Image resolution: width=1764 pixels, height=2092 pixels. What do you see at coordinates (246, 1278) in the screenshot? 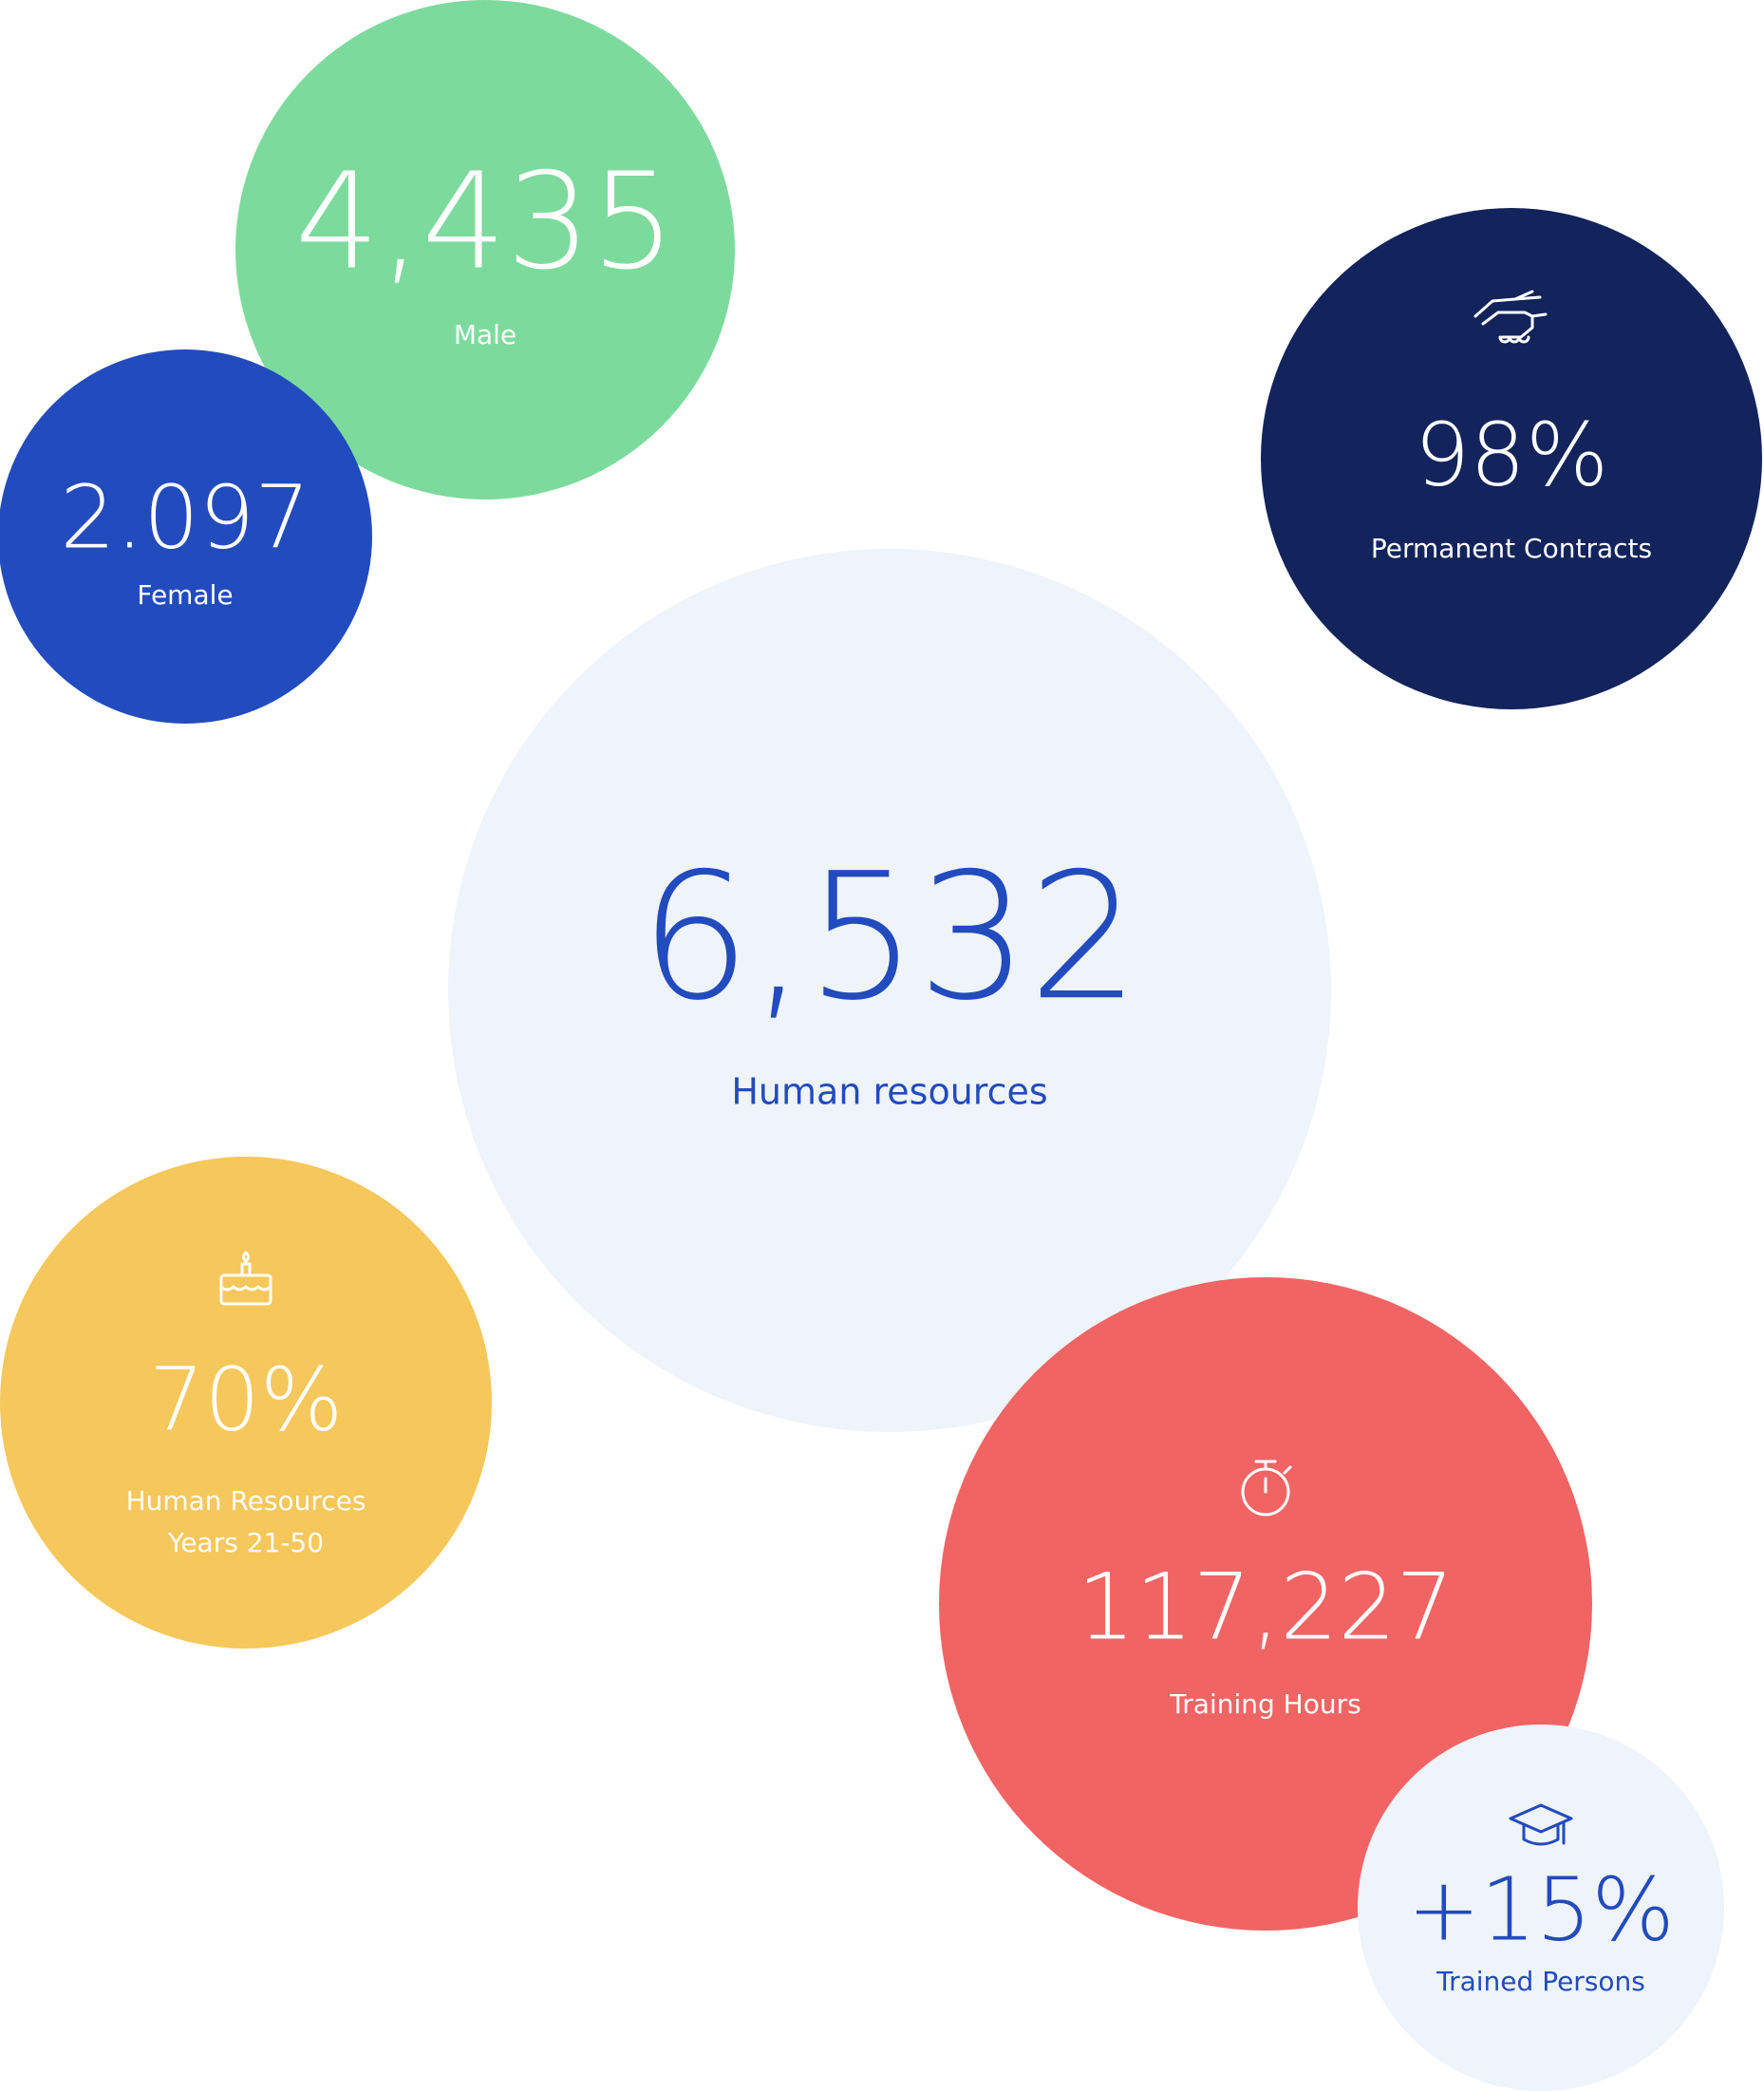
I see `cake-icon` at bounding box center [246, 1278].